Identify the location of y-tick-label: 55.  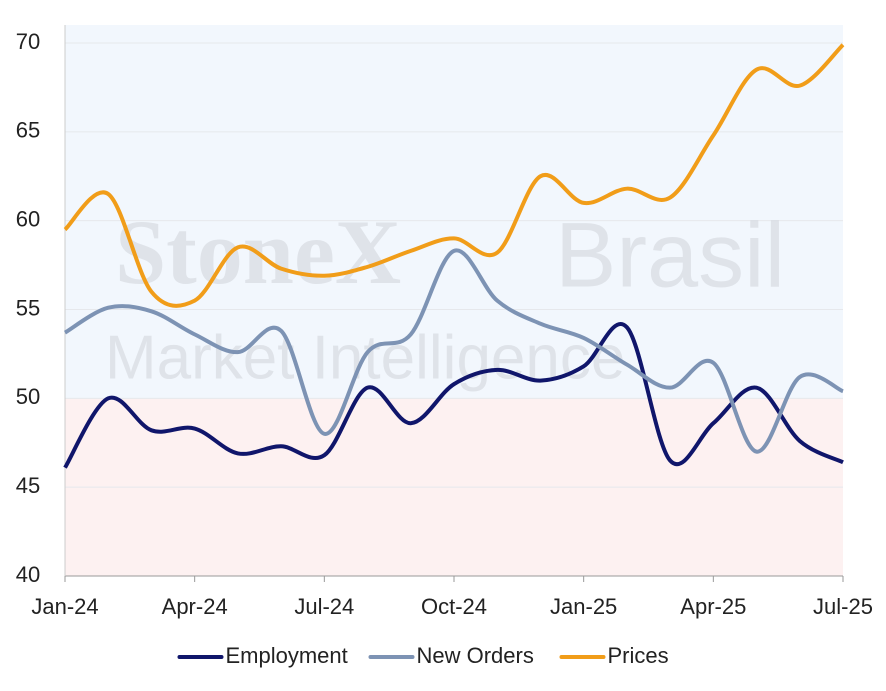
(28, 307).